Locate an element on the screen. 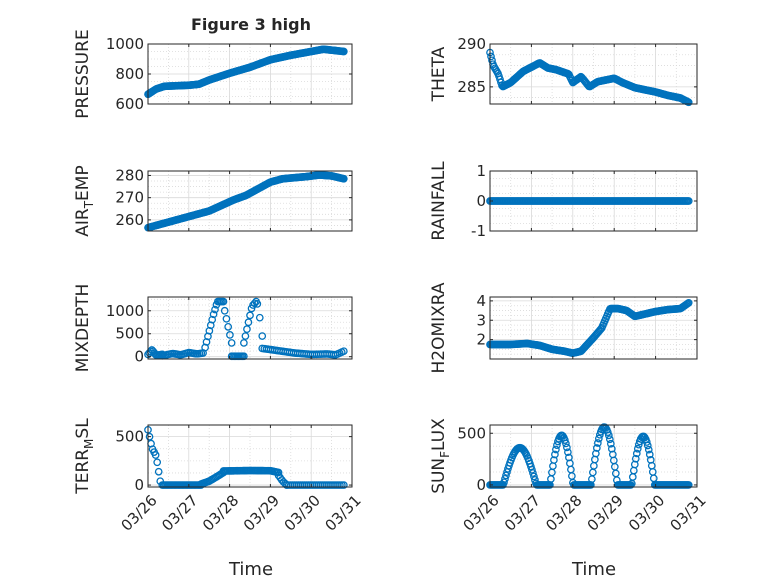 This screenshot has height=583, width=778. subplot-mixdepth: 0 500 1000 MIXDEPTH is located at coordinates (213, 328).